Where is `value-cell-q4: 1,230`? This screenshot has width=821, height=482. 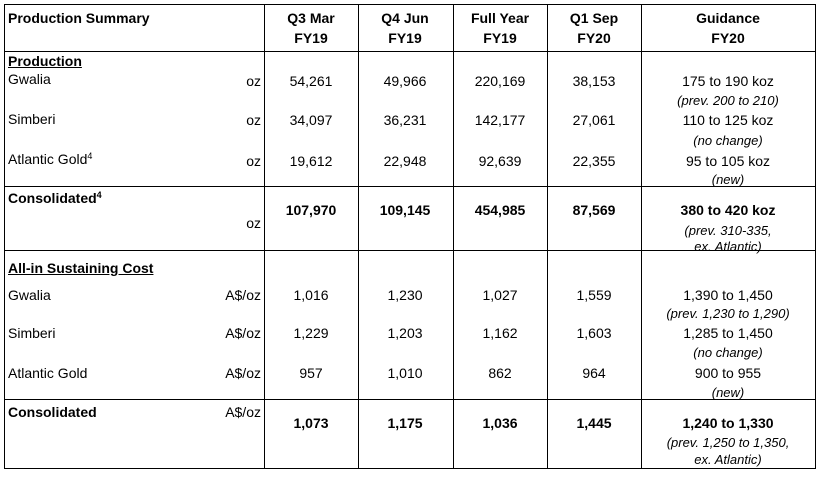 value-cell-q4: 1,230 is located at coordinates (405, 295).